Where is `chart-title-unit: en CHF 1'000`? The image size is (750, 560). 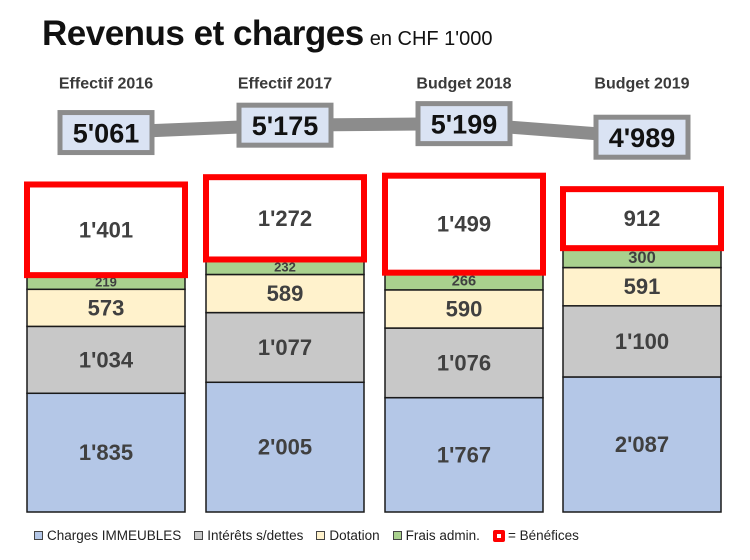 chart-title-unit: en CHF 1'000 is located at coordinates (431, 39).